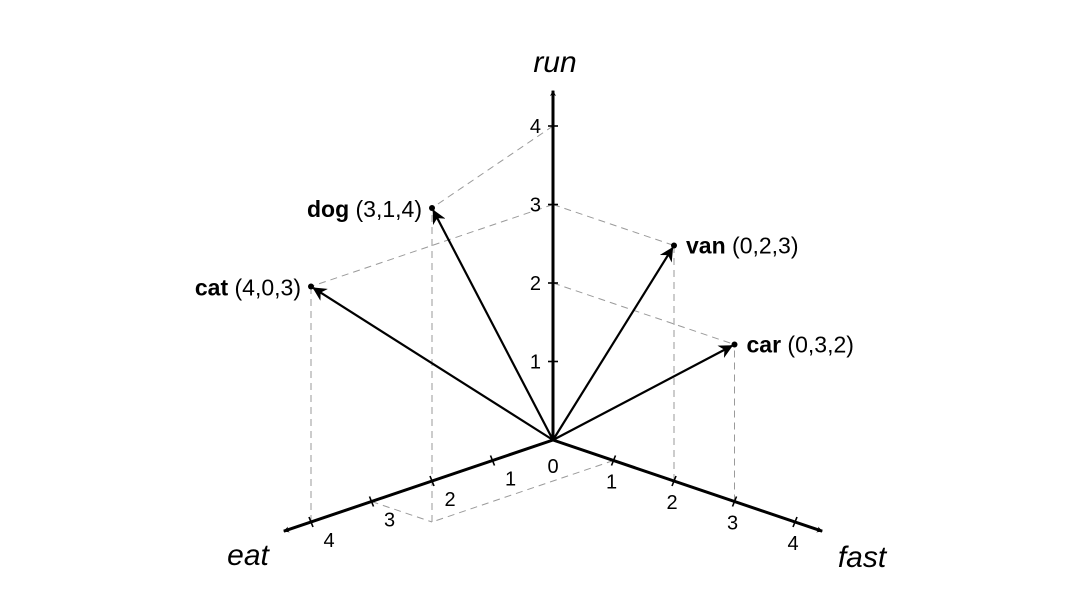 The height and width of the screenshot is (611, 1086). Describe the element at coordinates (449, 500) in the screenshot. I see `tick-label-eat-2: 2` at that location.